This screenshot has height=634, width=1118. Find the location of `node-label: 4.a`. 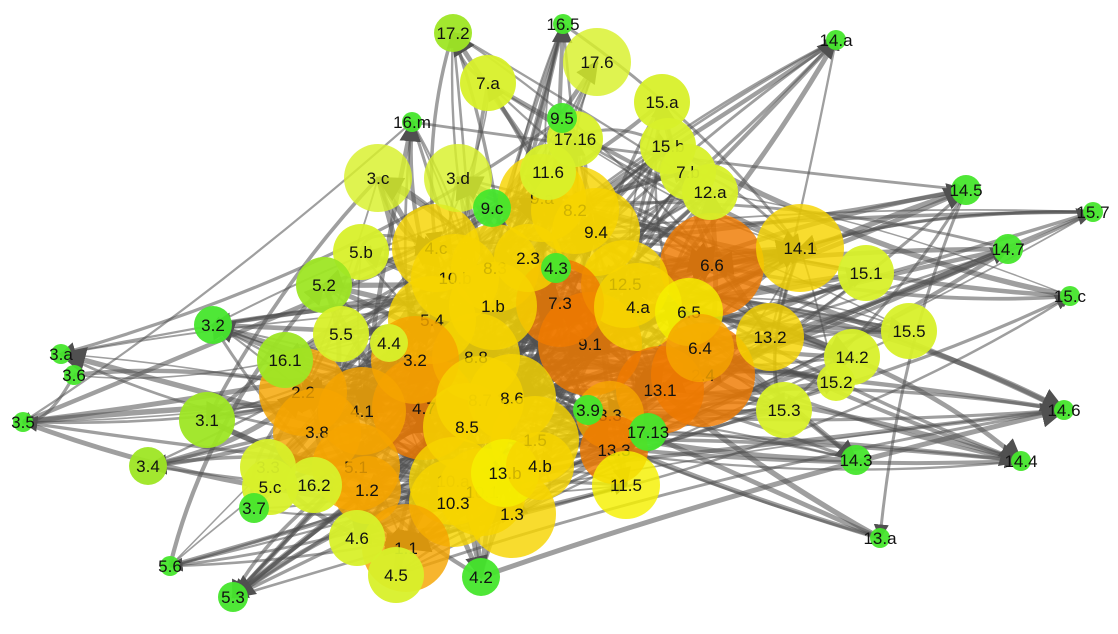

node-label: 4.a is located at coordinates (638, 307).